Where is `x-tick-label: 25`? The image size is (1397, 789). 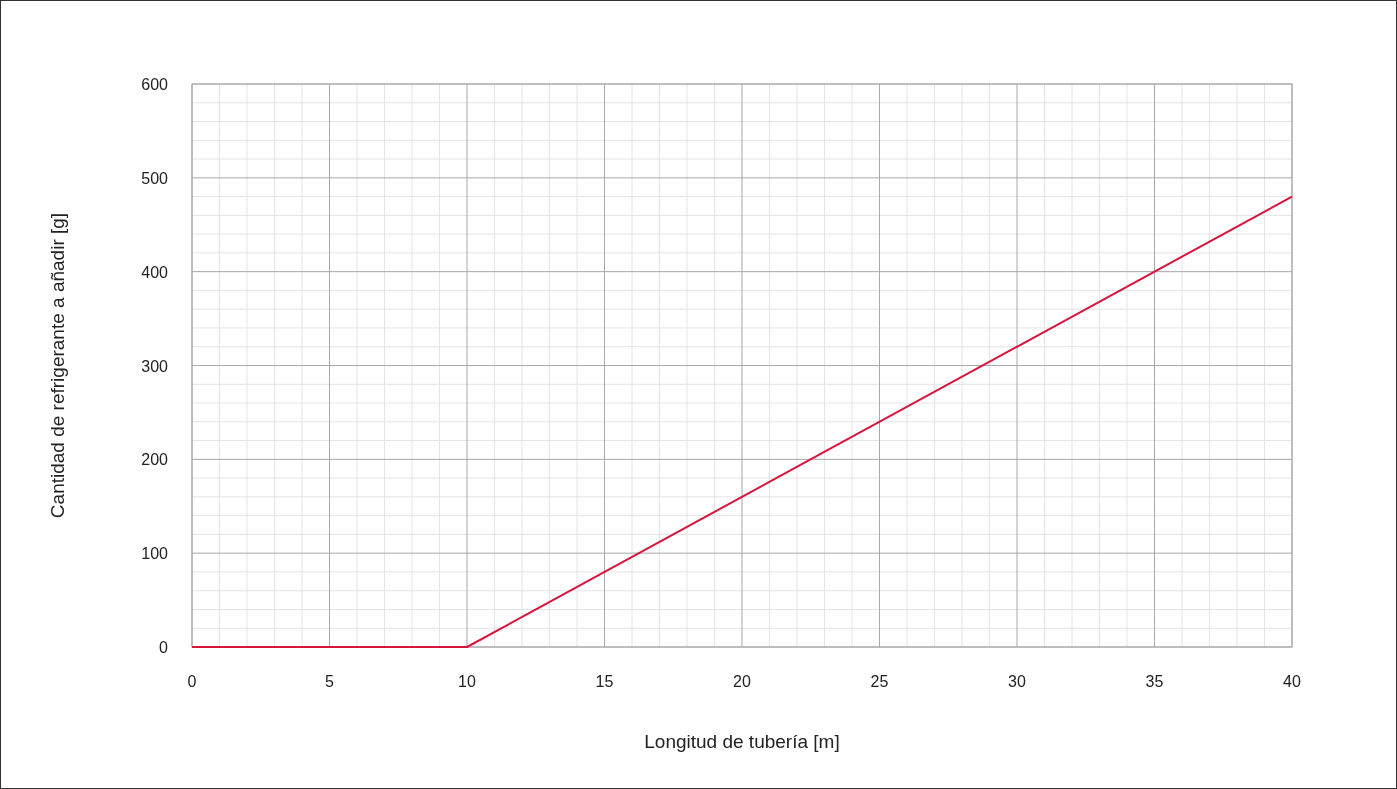
x-tick-label: 25 is located at coordinates (879, 681).